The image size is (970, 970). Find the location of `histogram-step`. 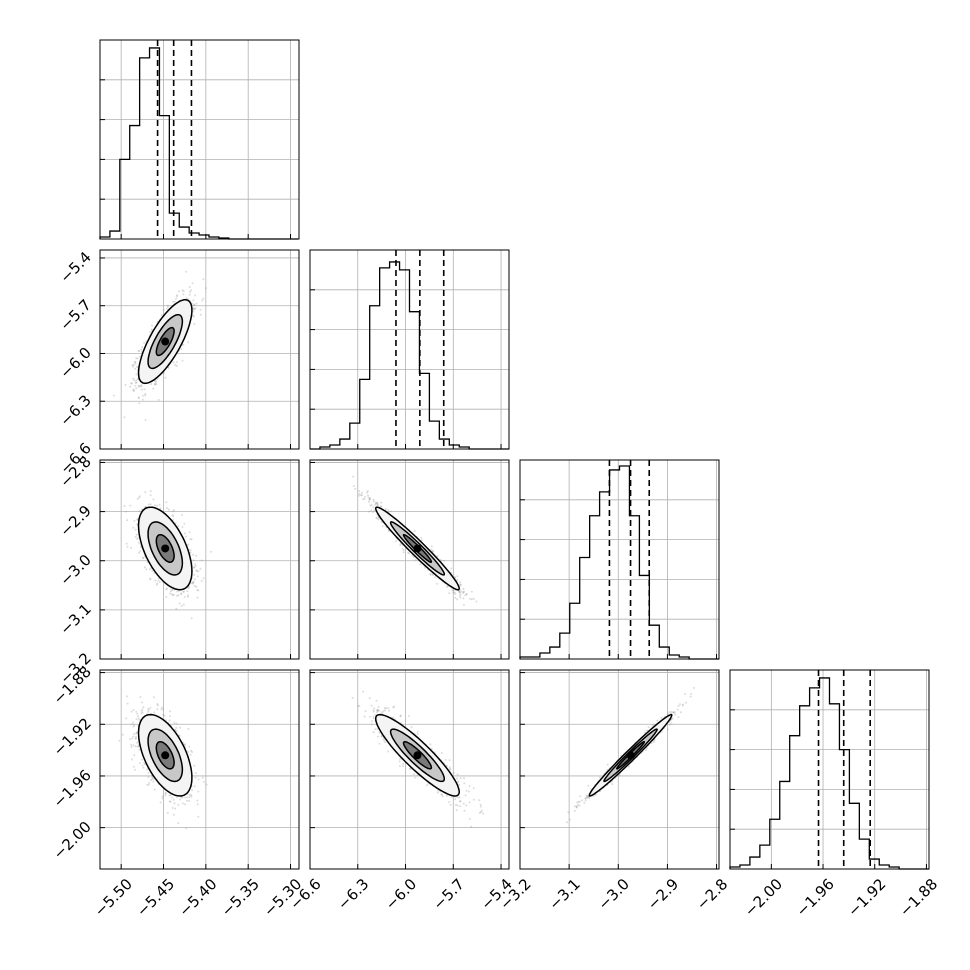

histogram-step is located at coordinates (619, 562).